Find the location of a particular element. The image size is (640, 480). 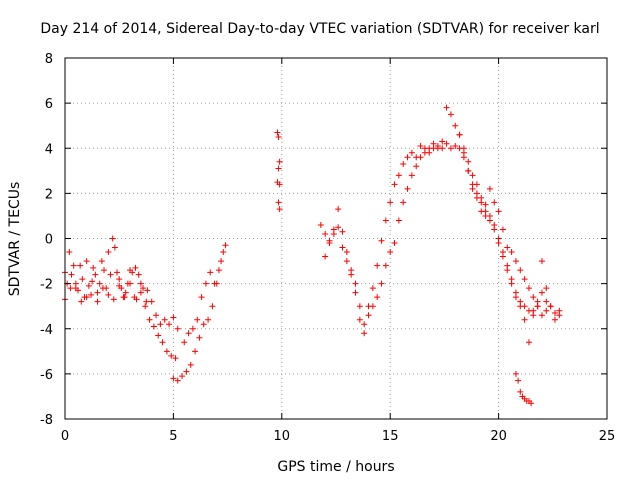

x-tick-label: 20 is located at coordinates (498, 436).